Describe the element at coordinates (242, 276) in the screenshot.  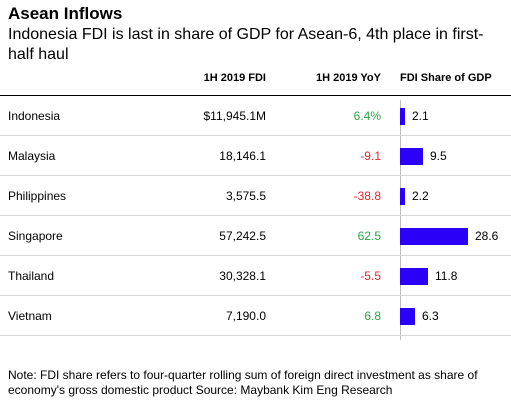
I see `fdi-value: 30,328.1` at that location.